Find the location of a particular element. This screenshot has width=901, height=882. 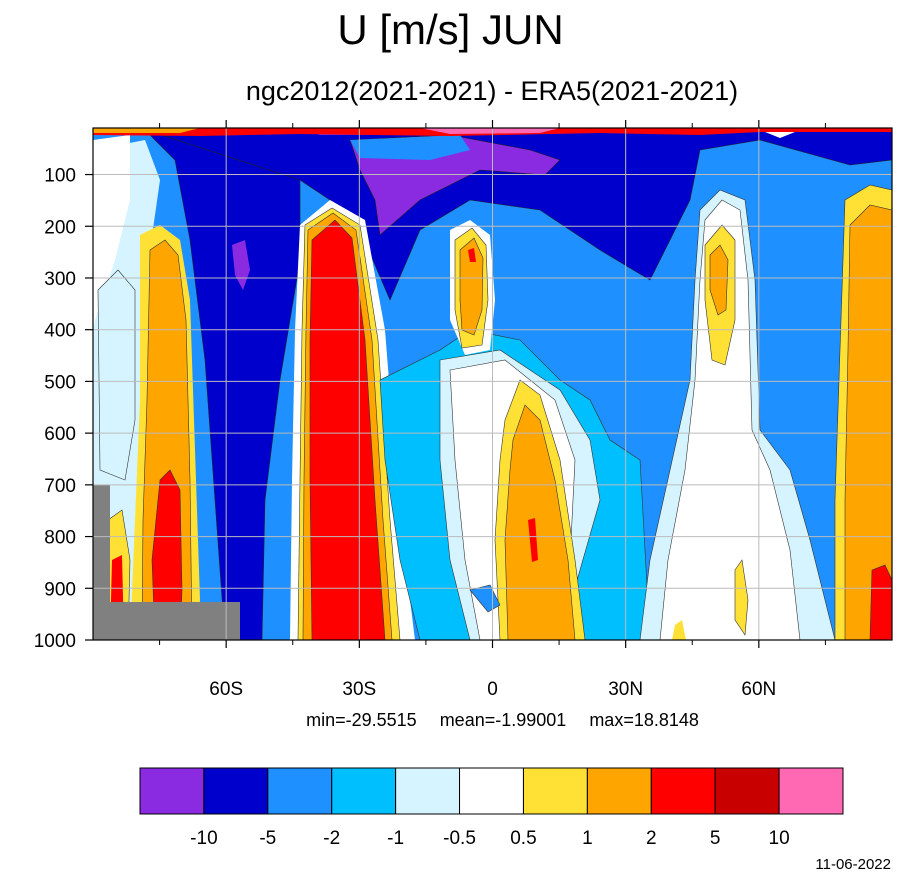

contour-sh-white is located at coordinates (111, 232).